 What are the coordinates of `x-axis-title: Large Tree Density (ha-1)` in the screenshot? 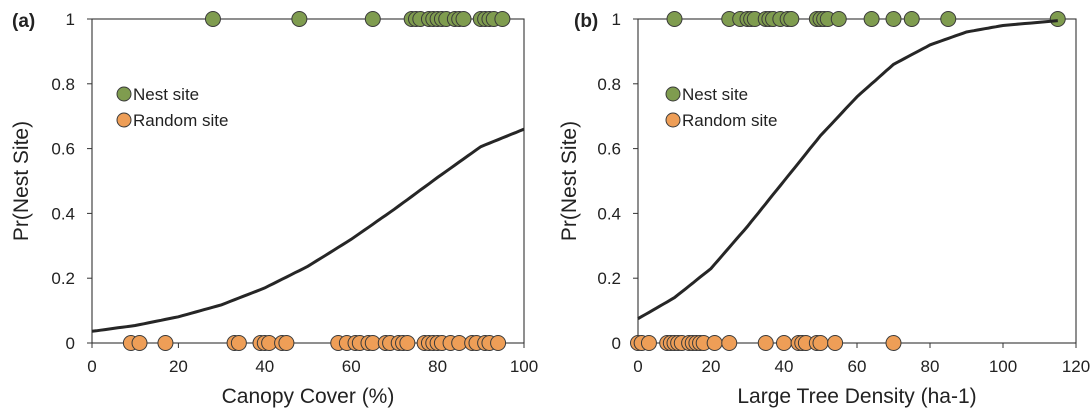 It's located at (856, 396).